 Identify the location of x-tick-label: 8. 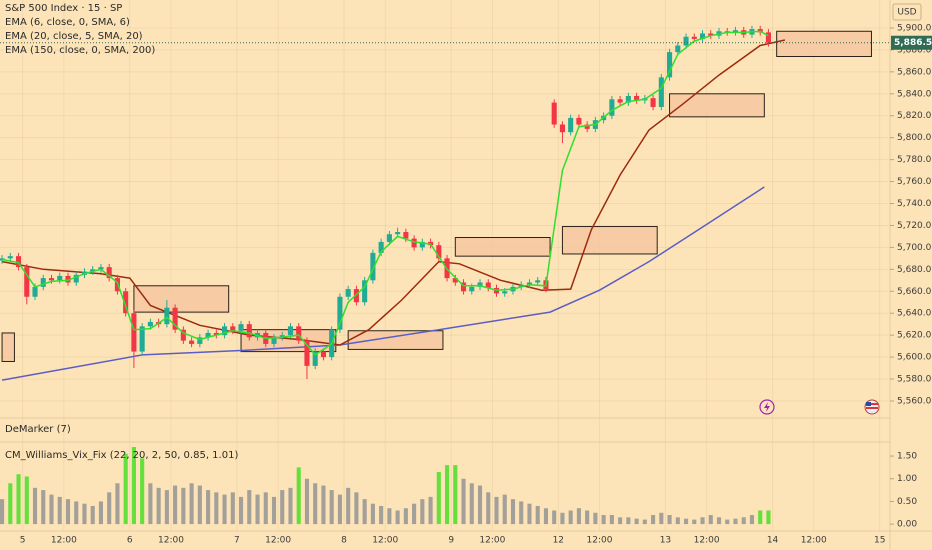
(344, 541).